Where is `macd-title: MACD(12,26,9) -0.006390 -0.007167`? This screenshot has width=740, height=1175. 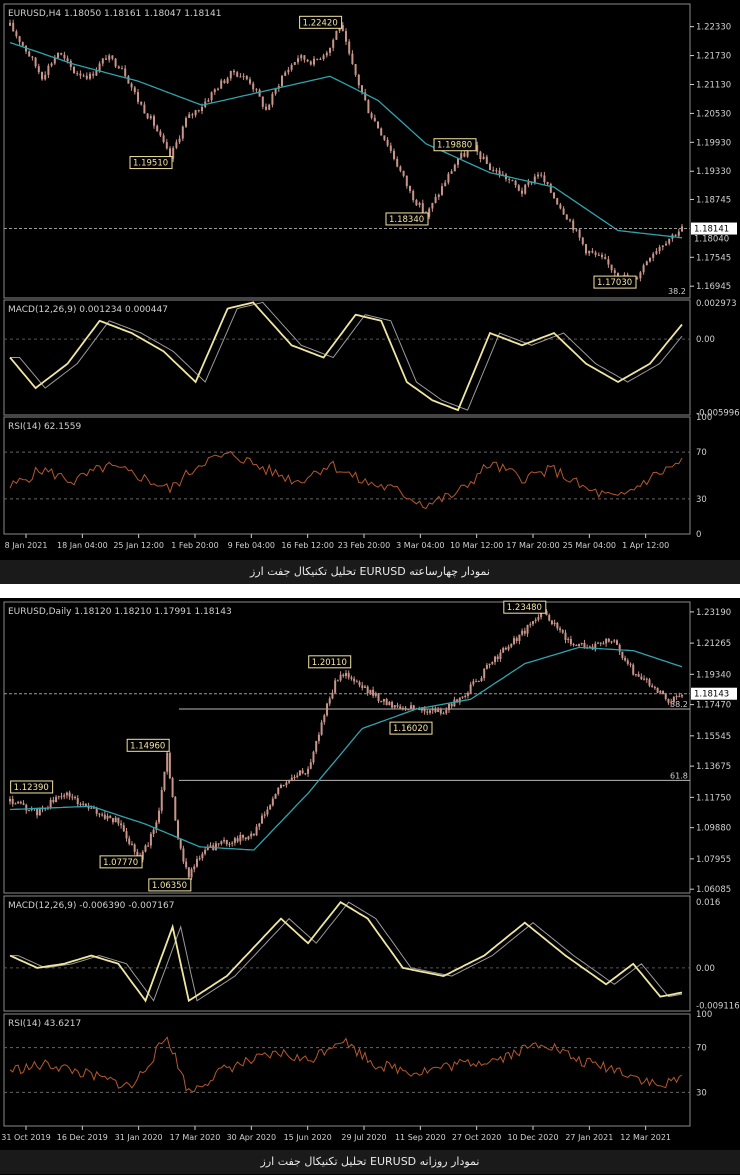
macd-title: MACD(12,26,9) -0.006390 -0.007167 is located at coordinates (91, 906).